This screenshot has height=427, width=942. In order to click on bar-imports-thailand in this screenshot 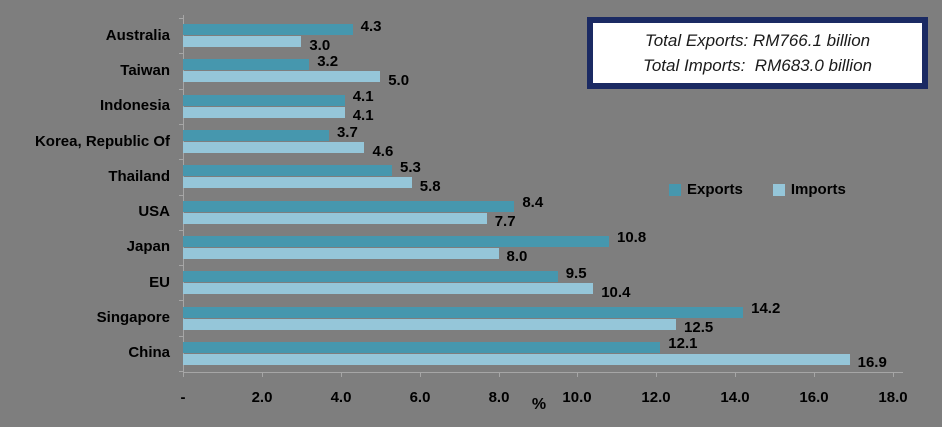, I will do `click(297, 183)`.